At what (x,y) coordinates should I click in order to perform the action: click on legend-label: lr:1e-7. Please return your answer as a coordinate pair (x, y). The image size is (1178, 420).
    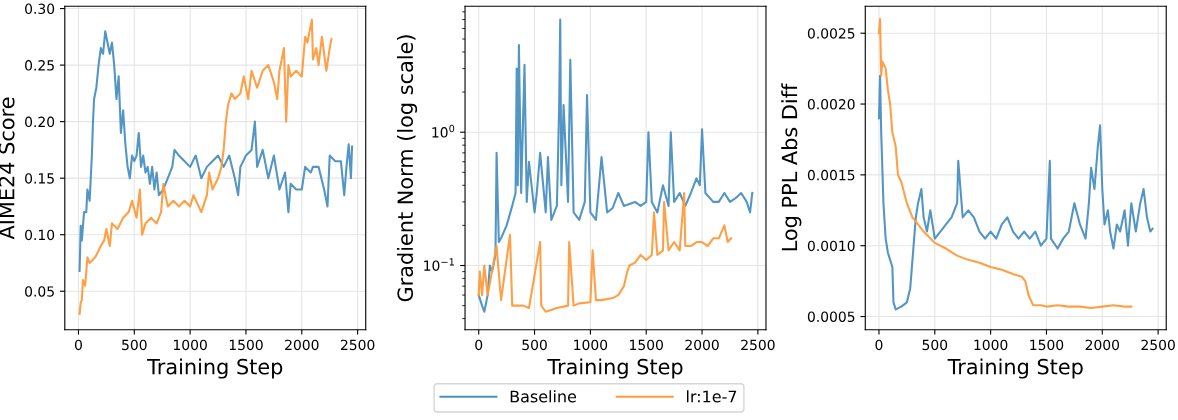
    Looking at the image, I should click on (712, 396).